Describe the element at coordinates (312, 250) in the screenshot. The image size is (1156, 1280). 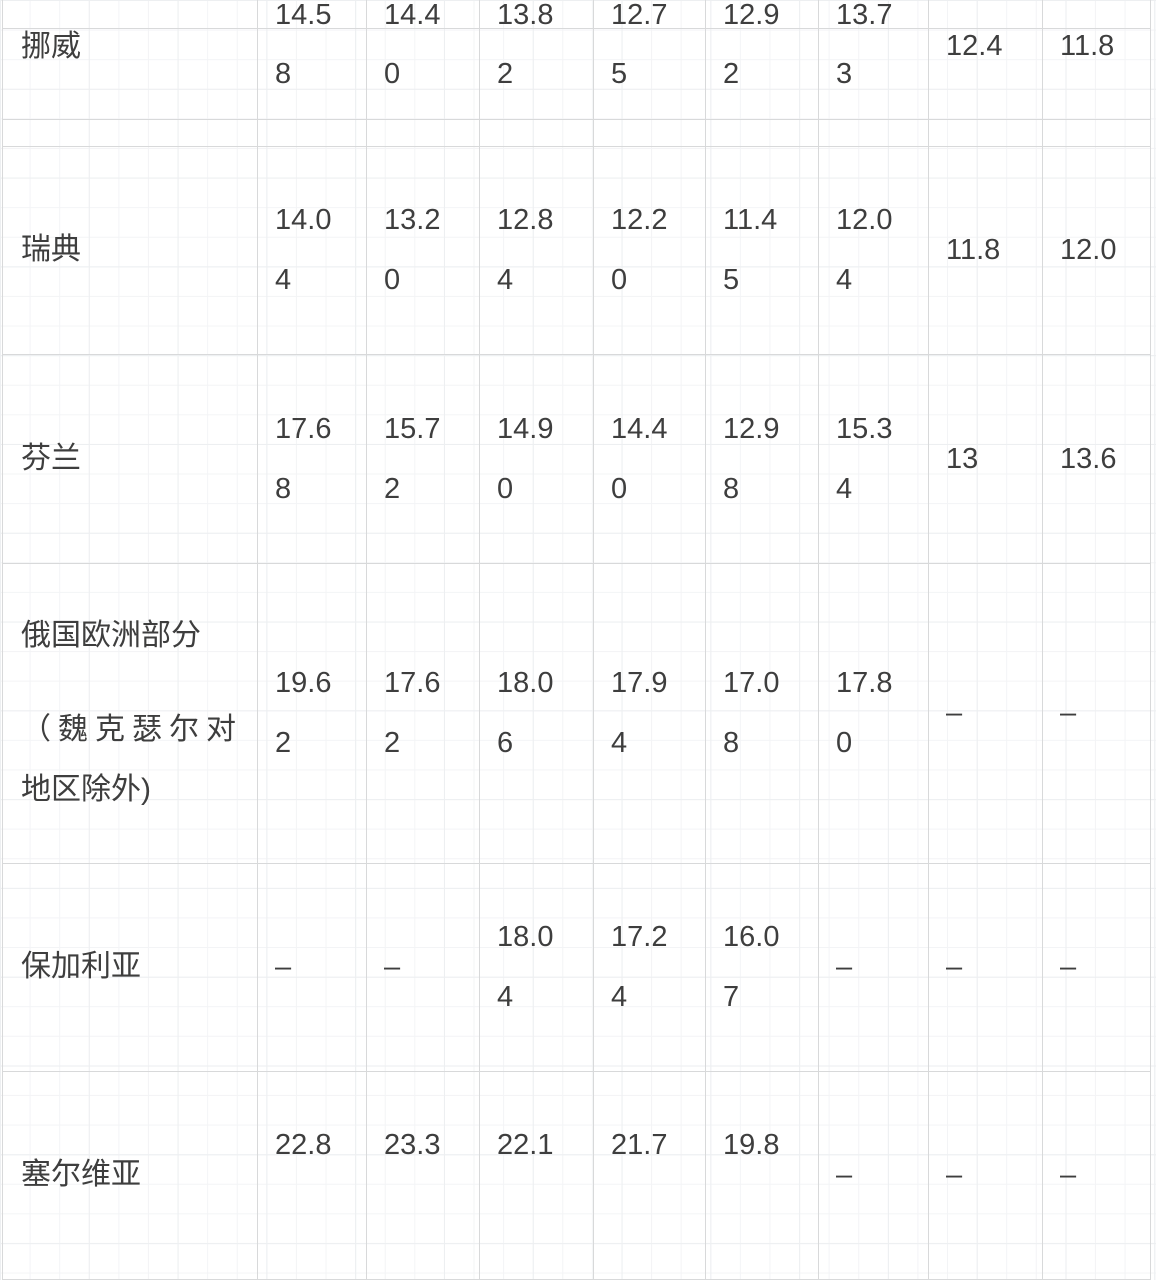
I see `value-cell-sweden-c1: 14.0 4` at that location.